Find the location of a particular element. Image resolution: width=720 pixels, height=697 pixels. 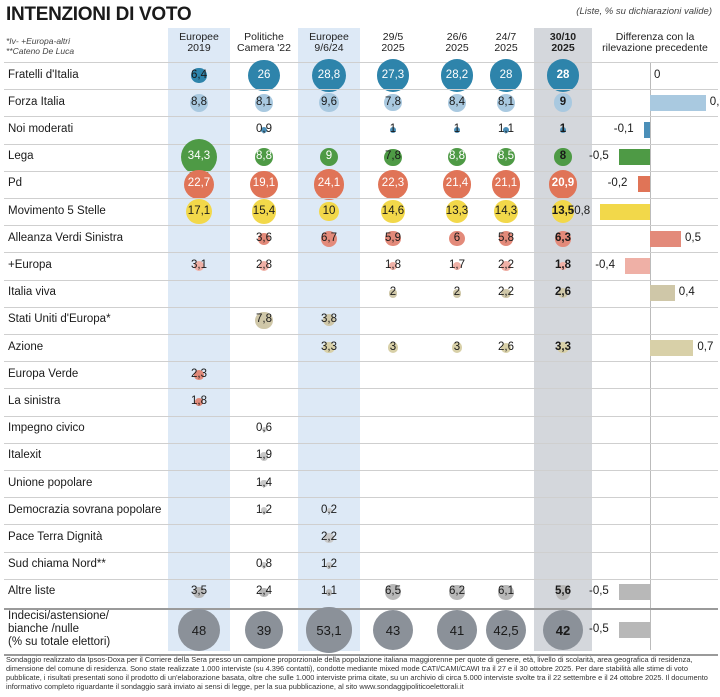

value-label: 0,8 is located at coordinates (264, 564).